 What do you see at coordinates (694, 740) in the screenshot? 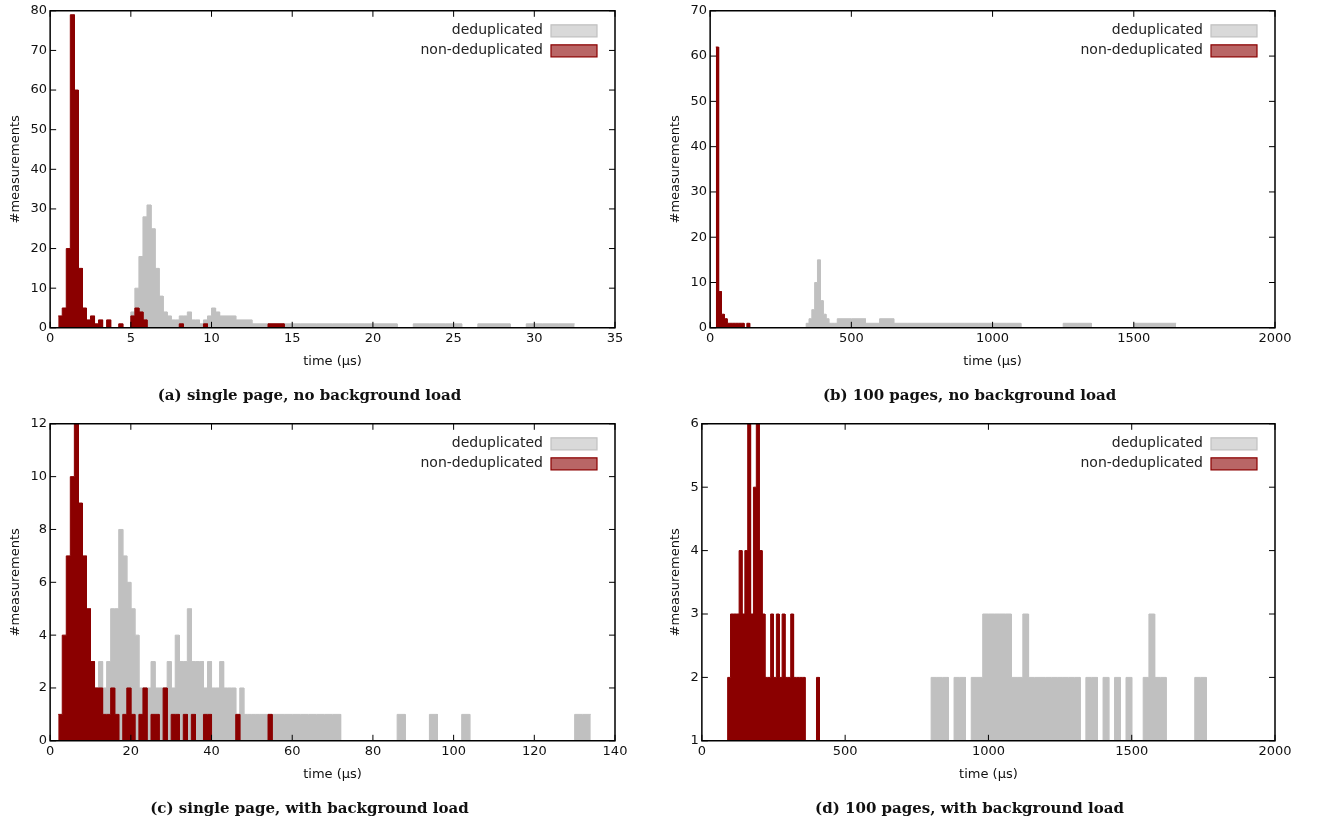
I see `y-tick-label: 1` at bounding box center [694, 740].